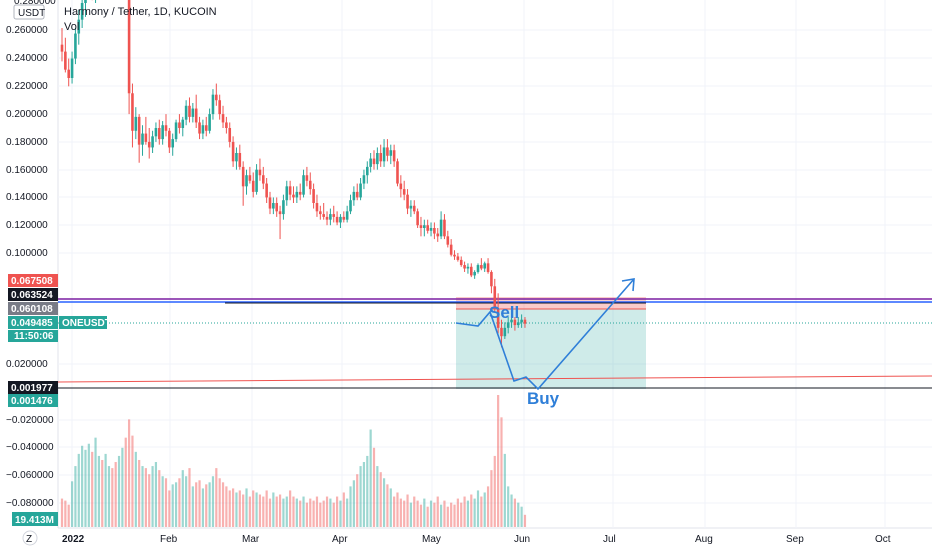 The height and width of the screenshot is (550, 932). I want to click on price-tick-label: 0.200000, so click(27, 114).